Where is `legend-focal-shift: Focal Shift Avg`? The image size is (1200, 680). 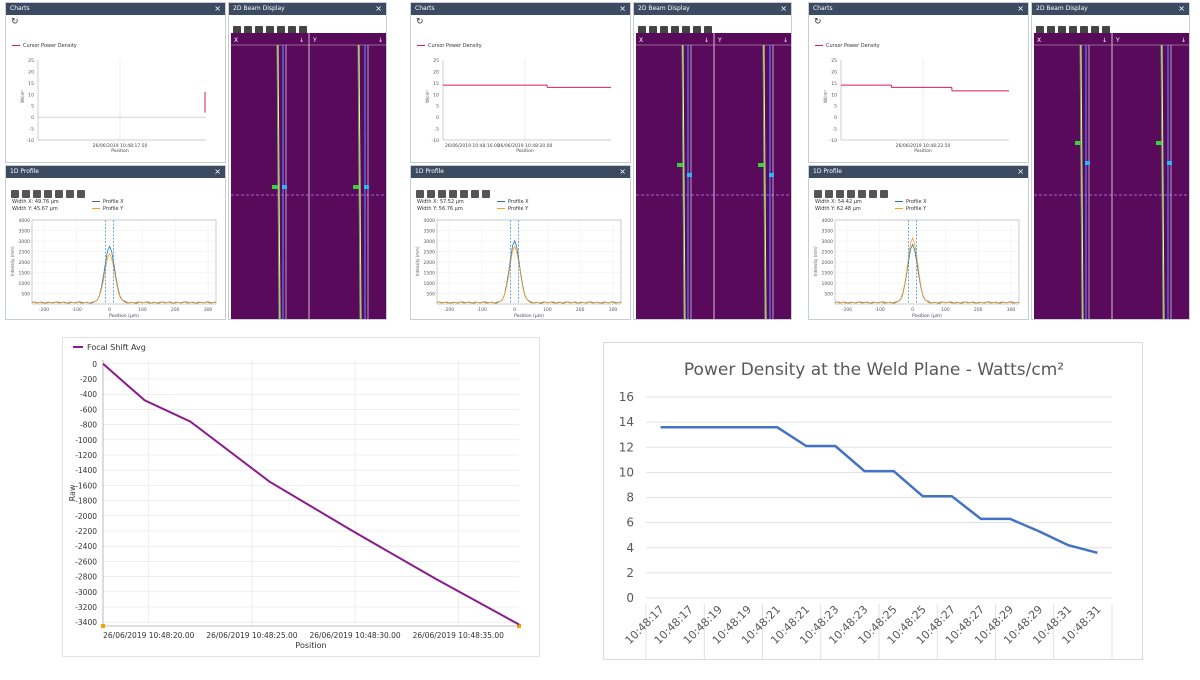
legend-focal-shift: Focal Shift Avg is located at coordinates (116, 347).